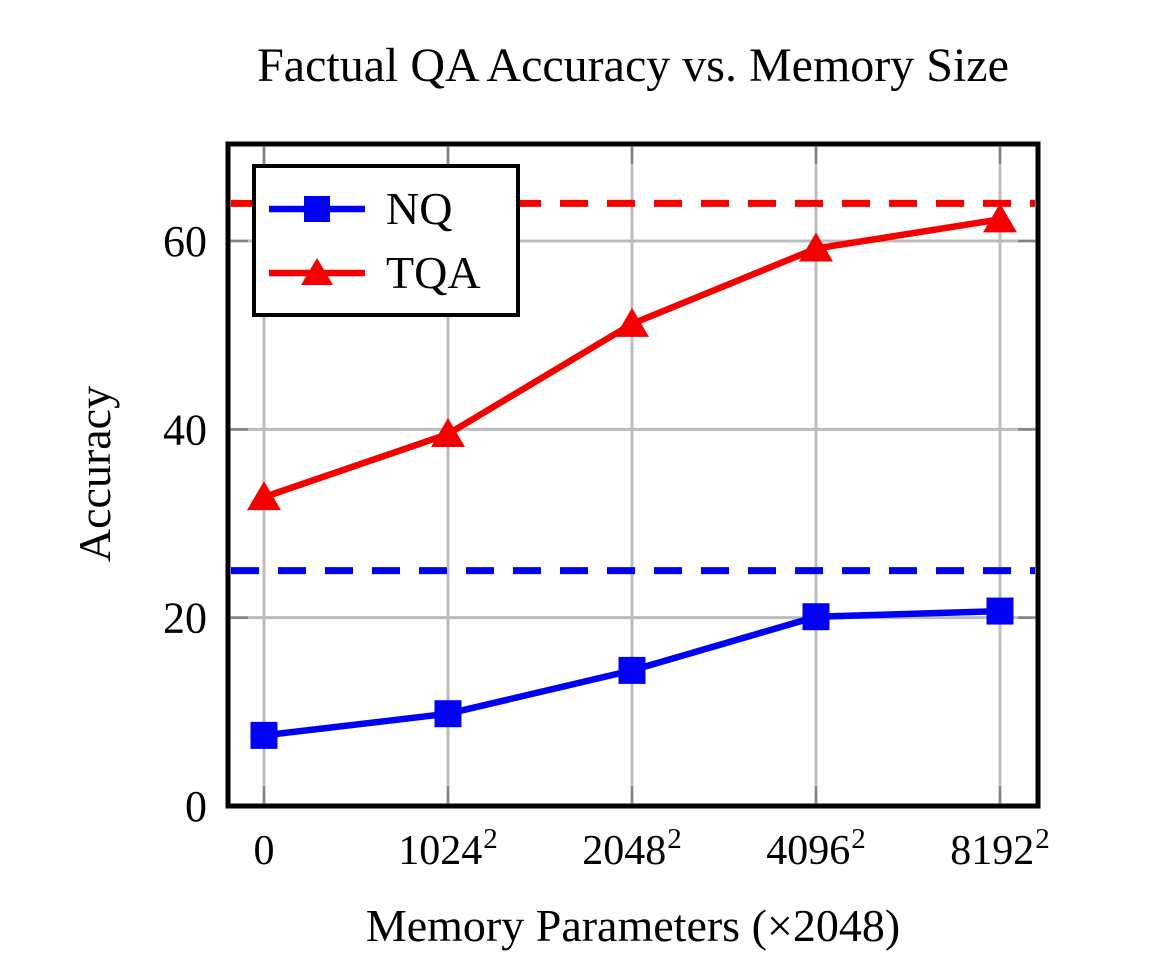  I want to click on x-tick-label: 0, so click(264, 851).